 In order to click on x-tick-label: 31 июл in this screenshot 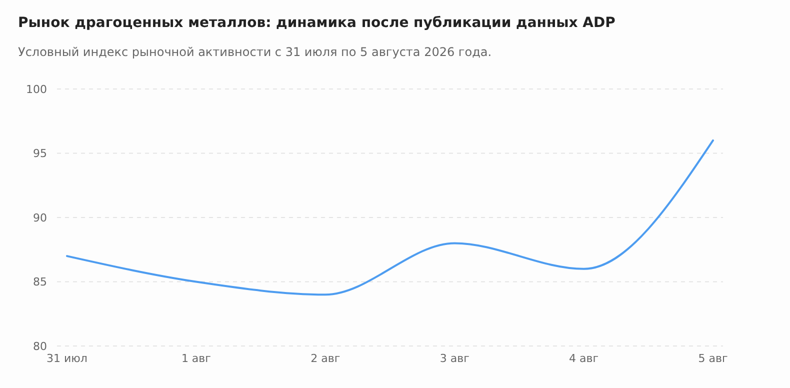, I will do `click(67, 358)`.